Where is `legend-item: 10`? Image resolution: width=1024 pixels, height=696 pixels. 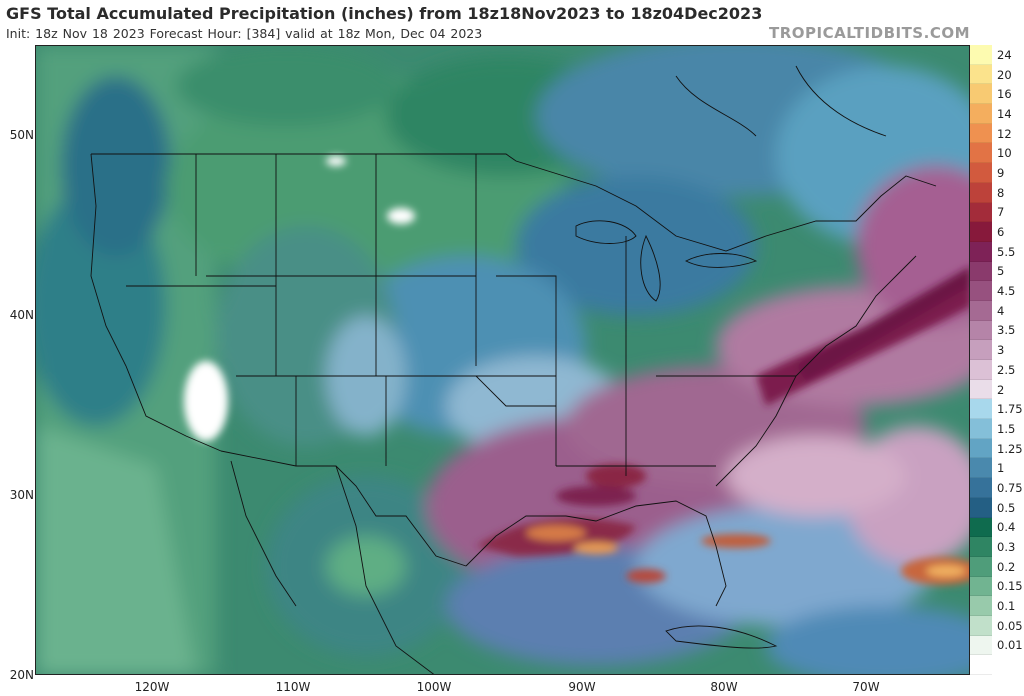 legend-item: 10 is located at coordinates (997, 153).